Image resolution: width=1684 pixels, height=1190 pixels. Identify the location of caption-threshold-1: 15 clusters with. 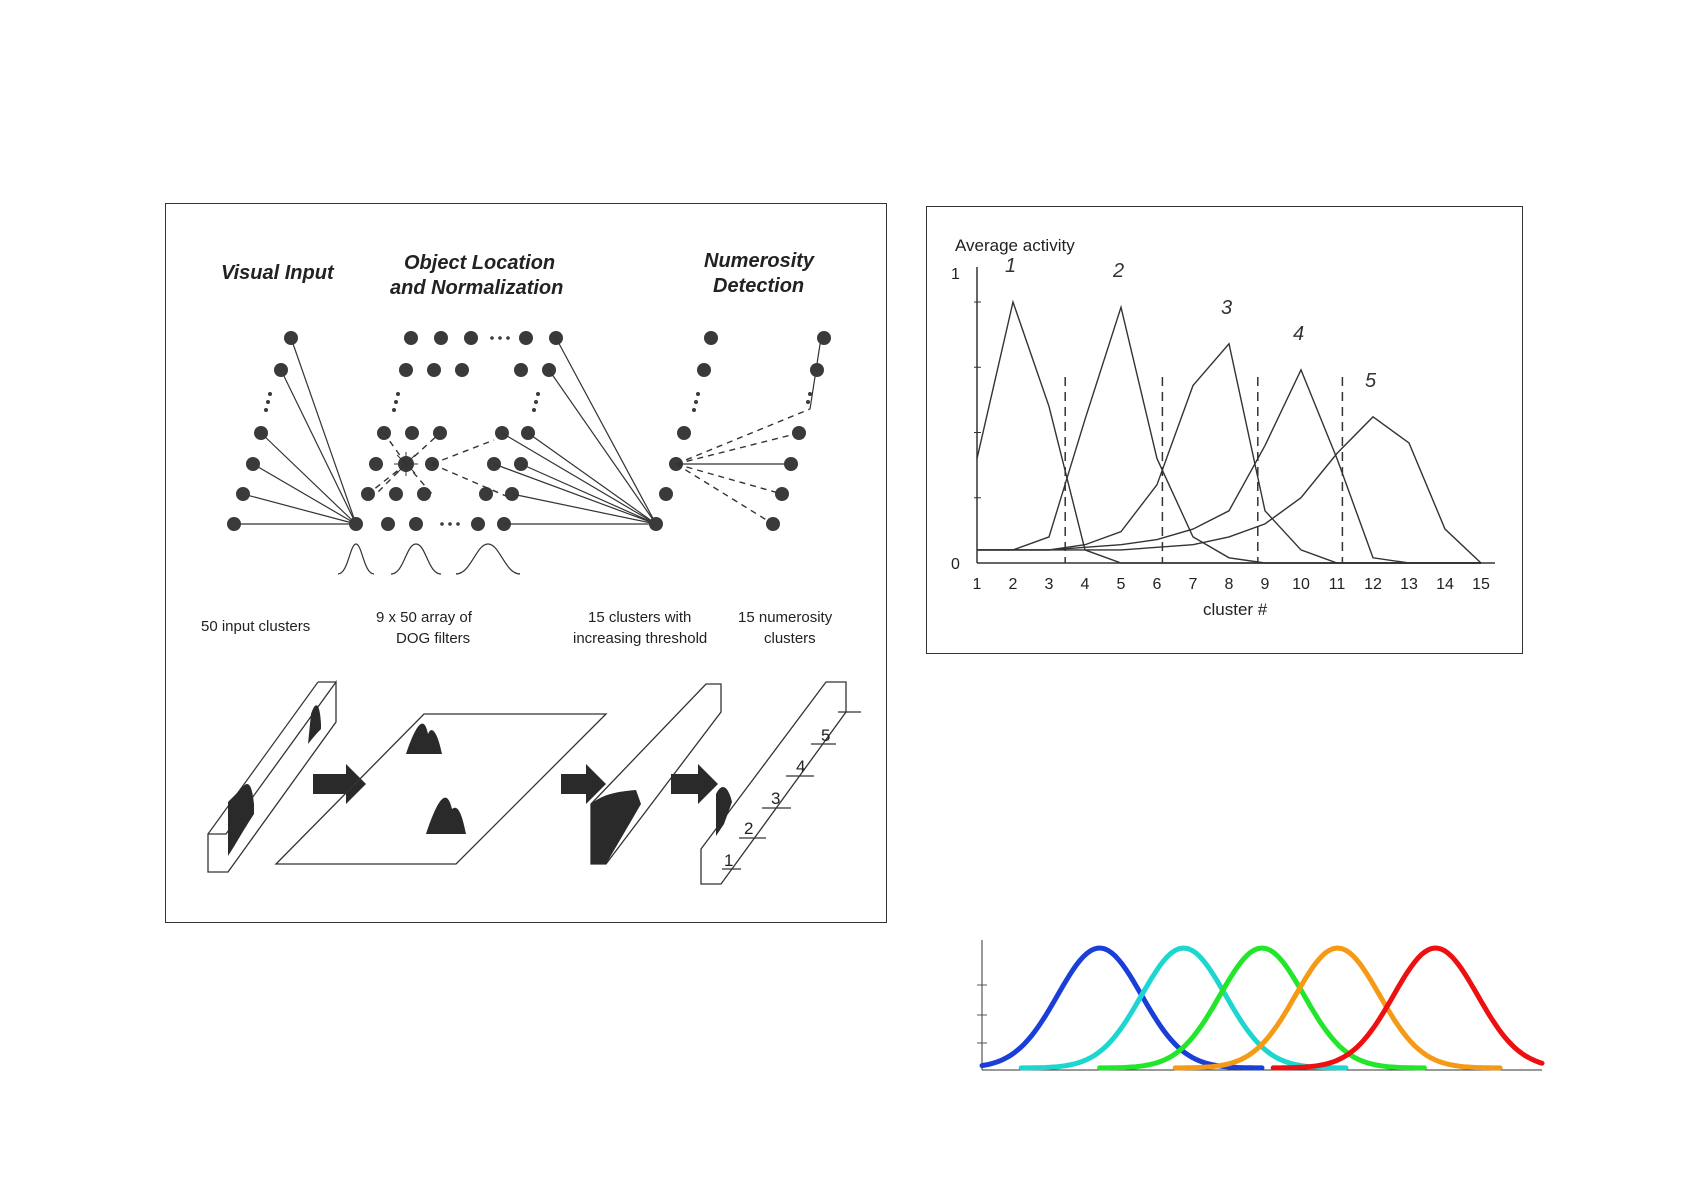
(639, 617).